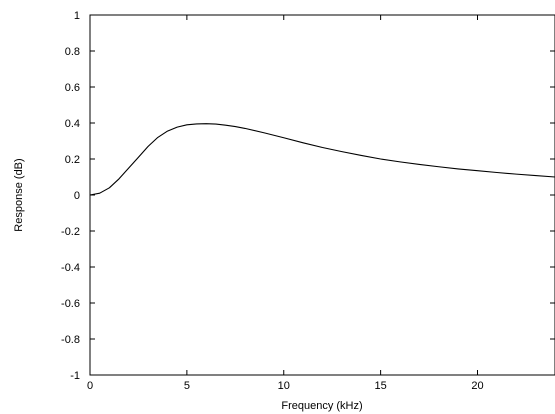 The height and width of the screenshot is (414, 555). I want to click on y-tick-label: 0.8, so click(72, 52).